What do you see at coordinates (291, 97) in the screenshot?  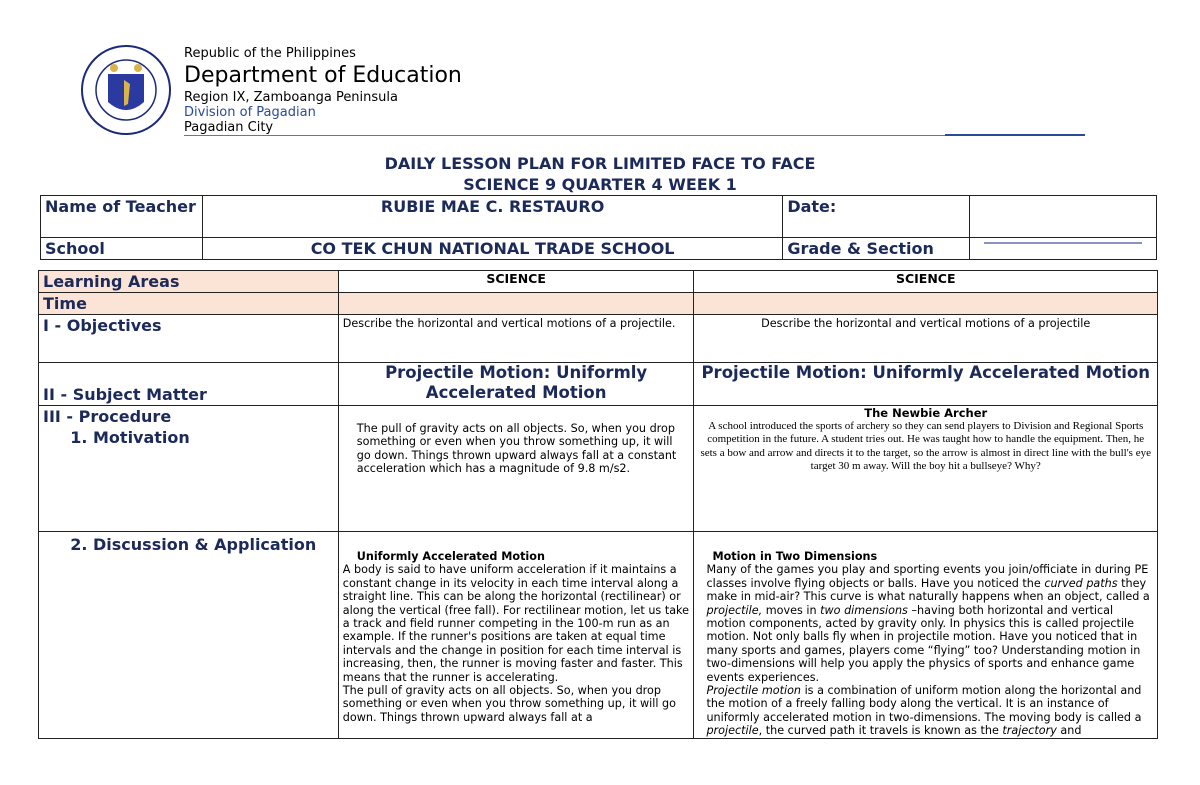 I see `region-text: Region IX, Zamboanga Peninsula` at bounding box center [291, 97].